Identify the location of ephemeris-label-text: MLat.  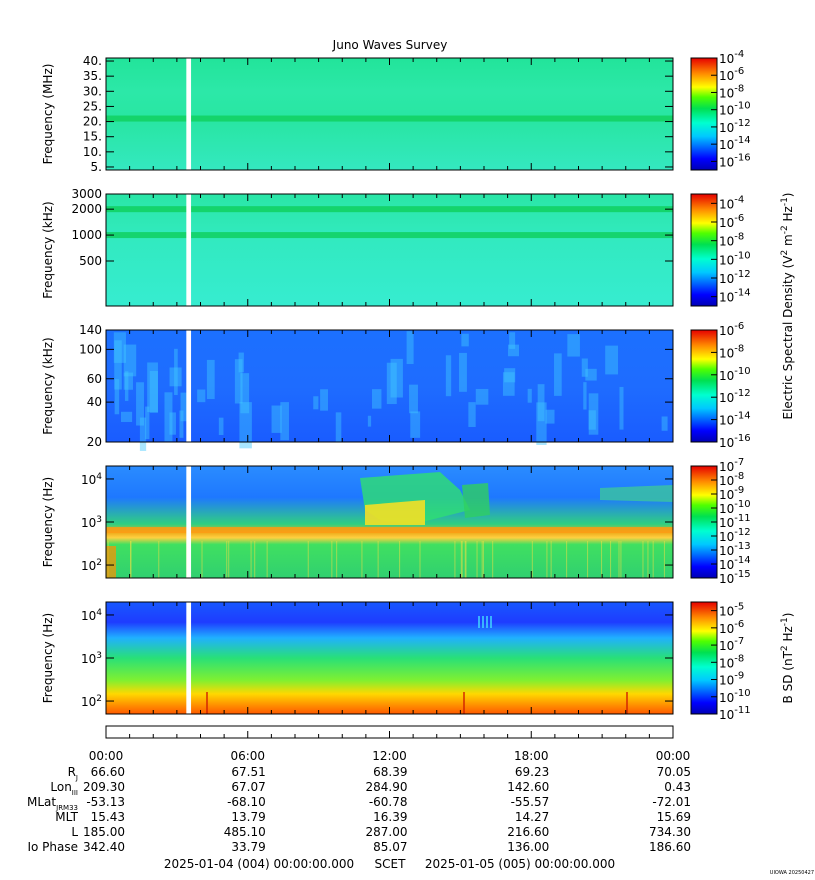
(41, 802).